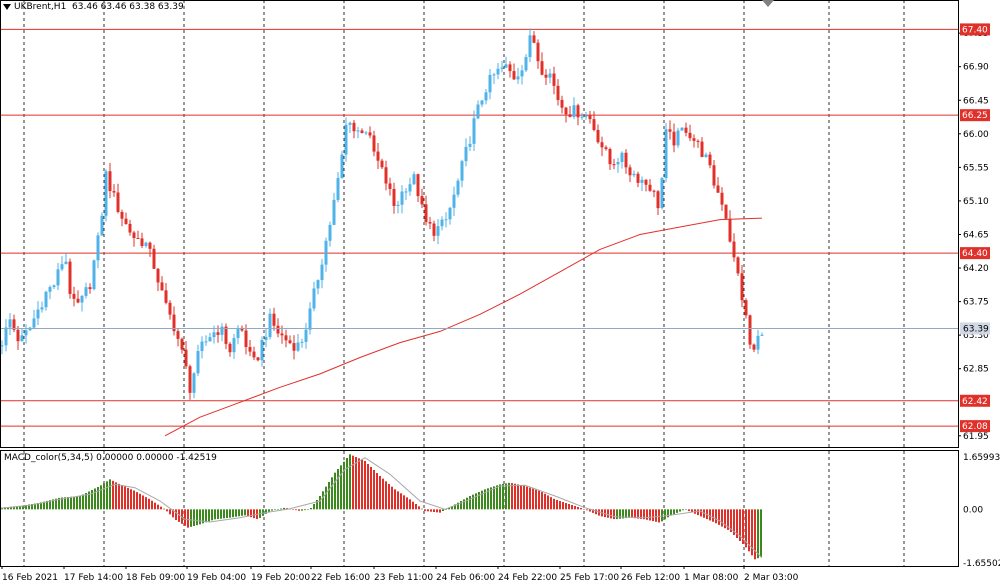 The height and width of the screenshot is (587, 1000). Describe the element at coordinates (975, 328) in the screenshot. I see `current-price-badge` at that location.